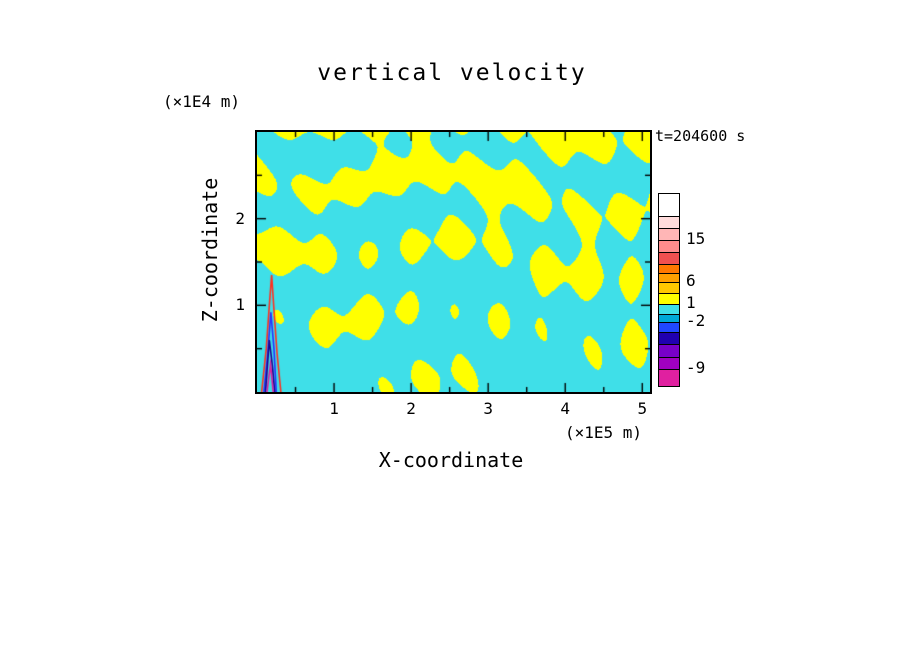  What do you see at coordinates (240, 305) in the screenshot?
I see `z-tick-label: 1` at bounding box center [240, 305].